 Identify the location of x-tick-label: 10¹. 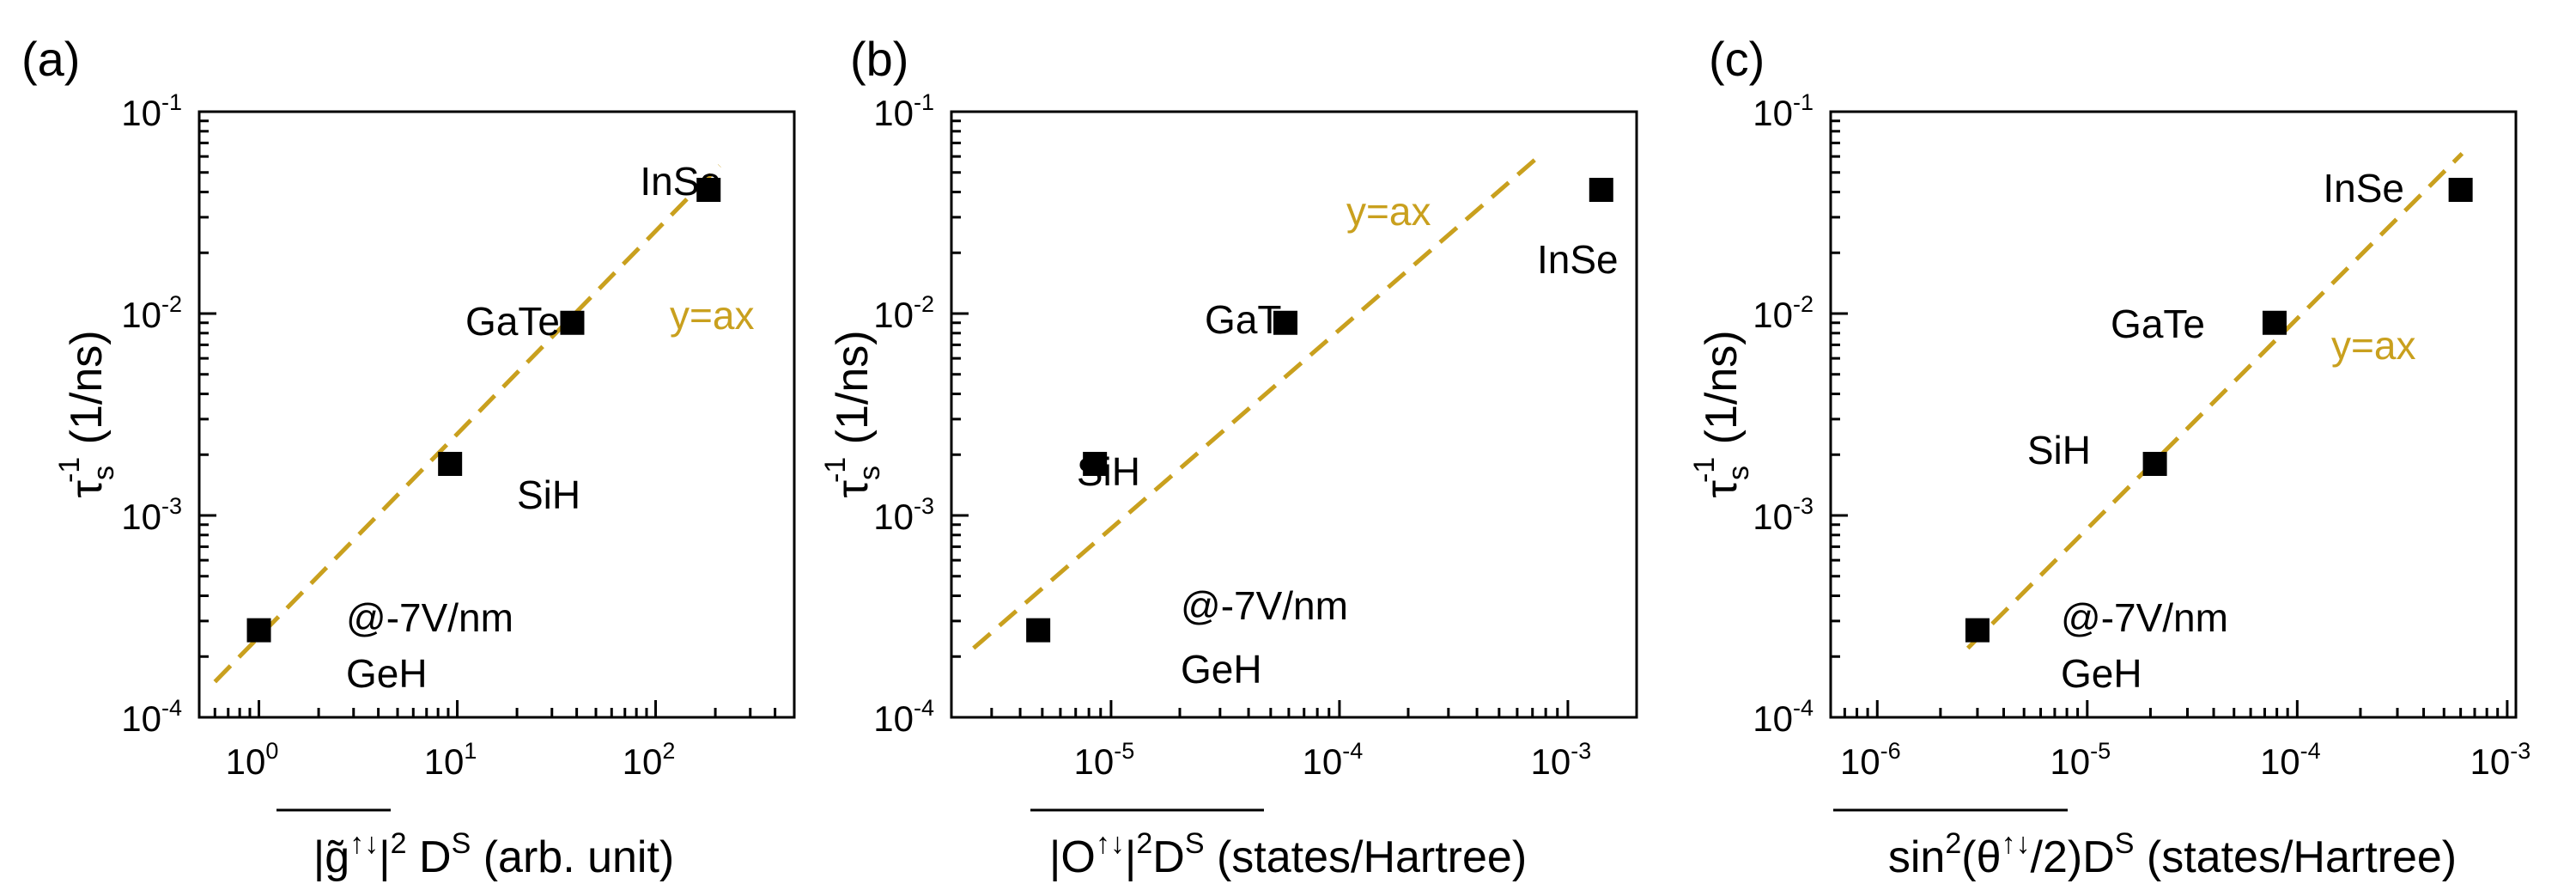
(450, 760).